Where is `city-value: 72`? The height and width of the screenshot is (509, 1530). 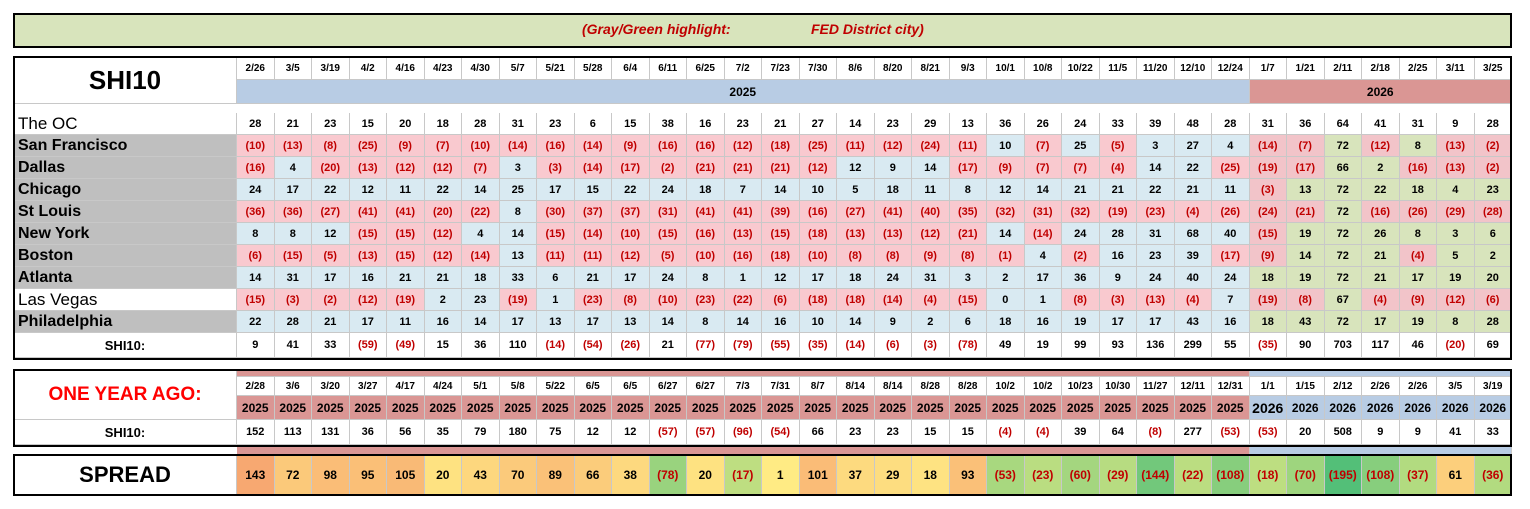 city-value: 72 is located at coordinates (1343, 212).